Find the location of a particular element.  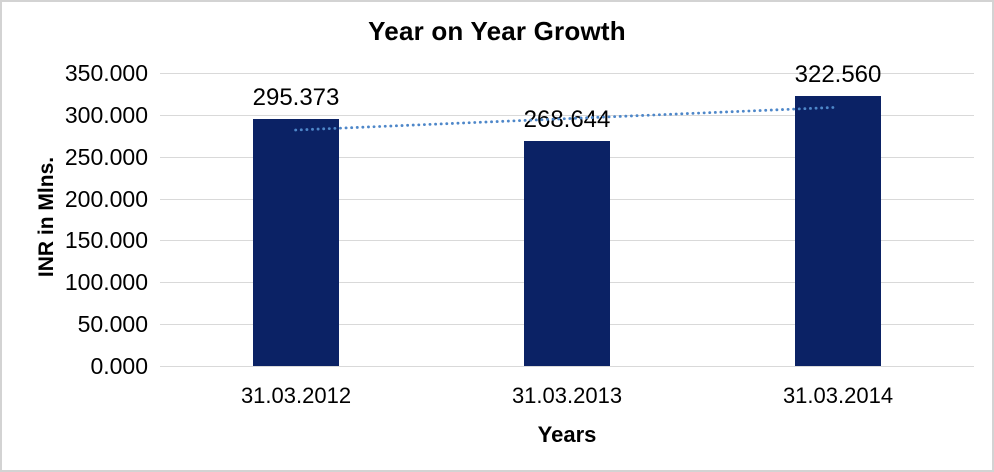

chart-title: Year on Year Growth is located at coordinates (497, 31).